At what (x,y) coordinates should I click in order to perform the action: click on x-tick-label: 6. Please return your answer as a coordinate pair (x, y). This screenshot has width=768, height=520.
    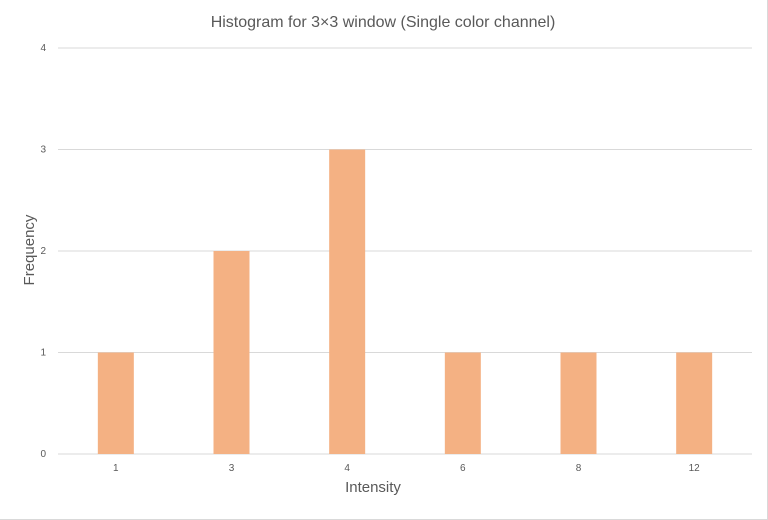
    Looking at the image, I should click on (463, 468).